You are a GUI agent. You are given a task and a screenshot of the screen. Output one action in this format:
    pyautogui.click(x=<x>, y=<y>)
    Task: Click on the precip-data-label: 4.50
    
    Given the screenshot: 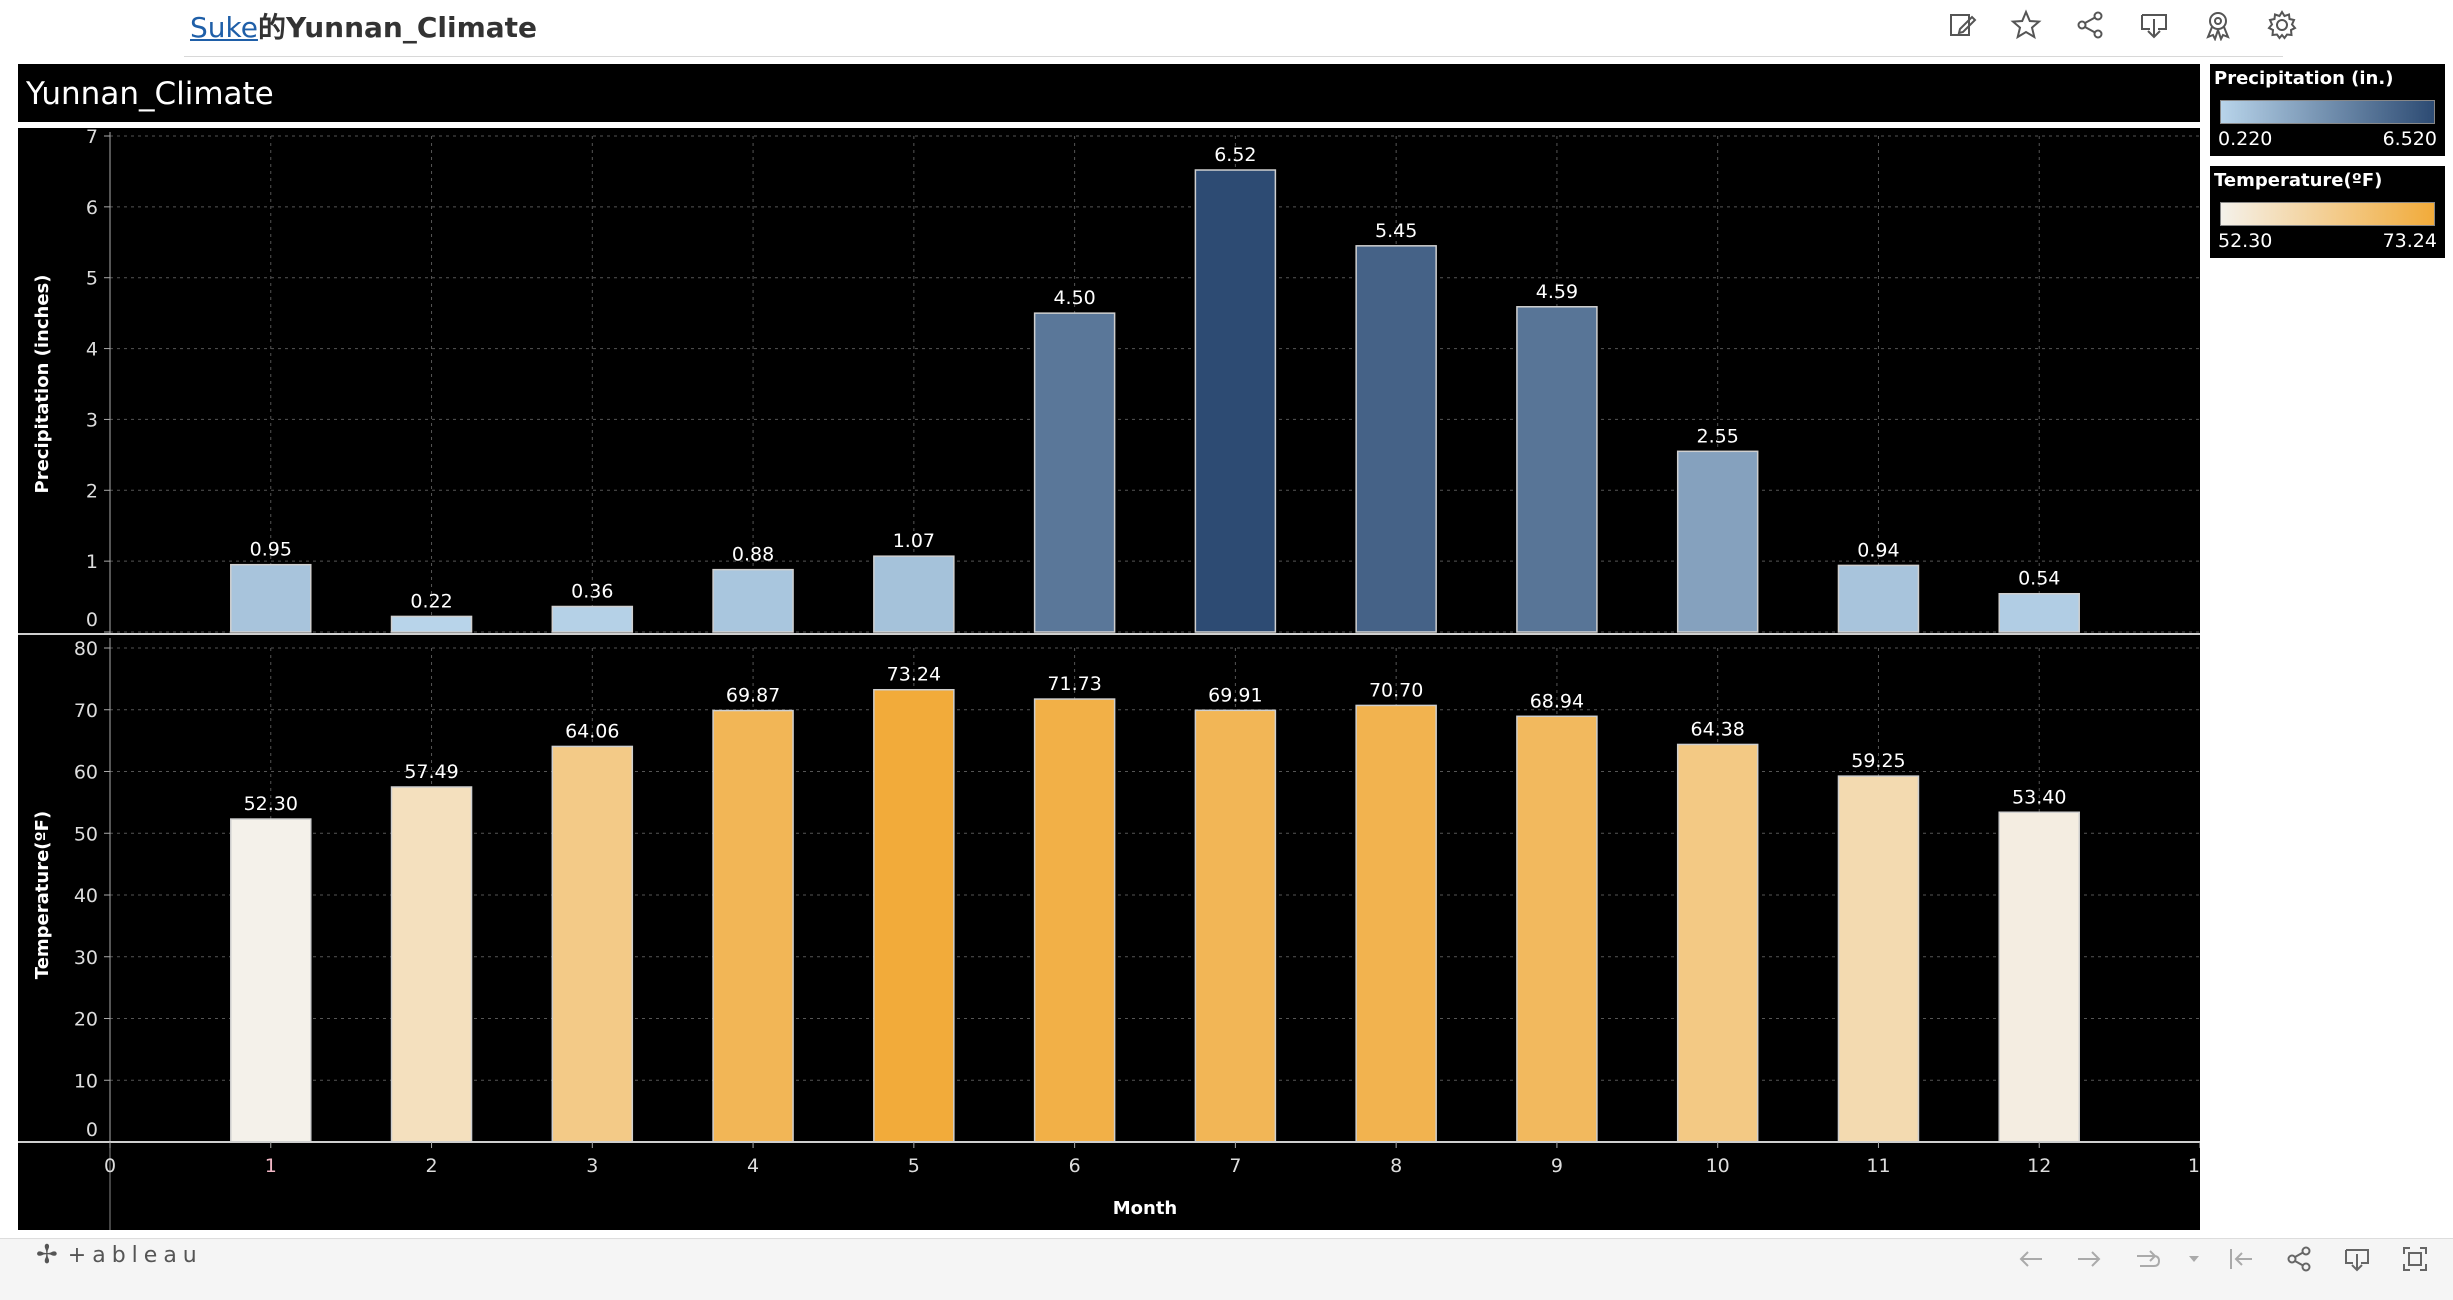 What is the action you would take?
    pyautogui.click(x=1074, y=298)
    